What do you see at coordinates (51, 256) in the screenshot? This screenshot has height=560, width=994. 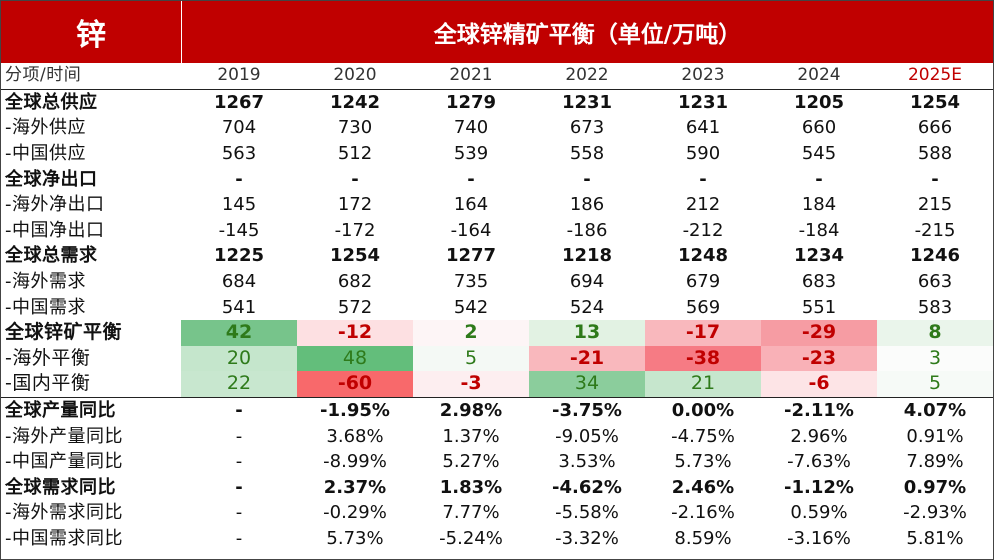 I see `row-label: 全球总需求` at bounding box center [51, 256].